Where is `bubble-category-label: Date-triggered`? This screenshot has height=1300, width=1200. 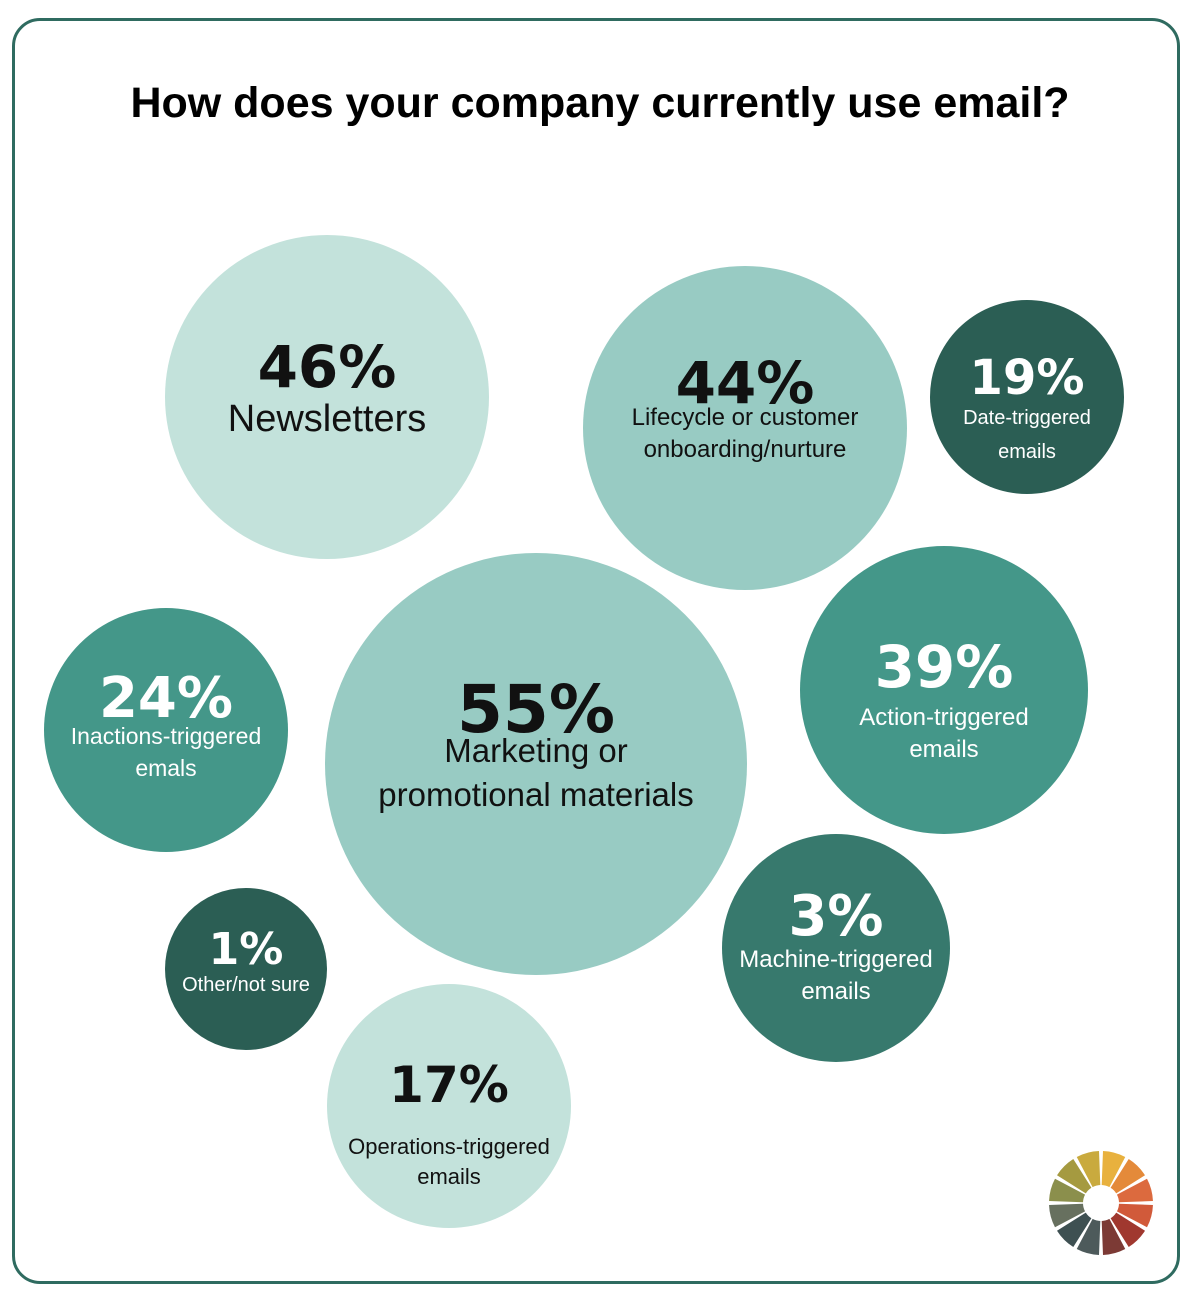 bubble-category-label: Date-triggered is located at coordinates (1027, 418).